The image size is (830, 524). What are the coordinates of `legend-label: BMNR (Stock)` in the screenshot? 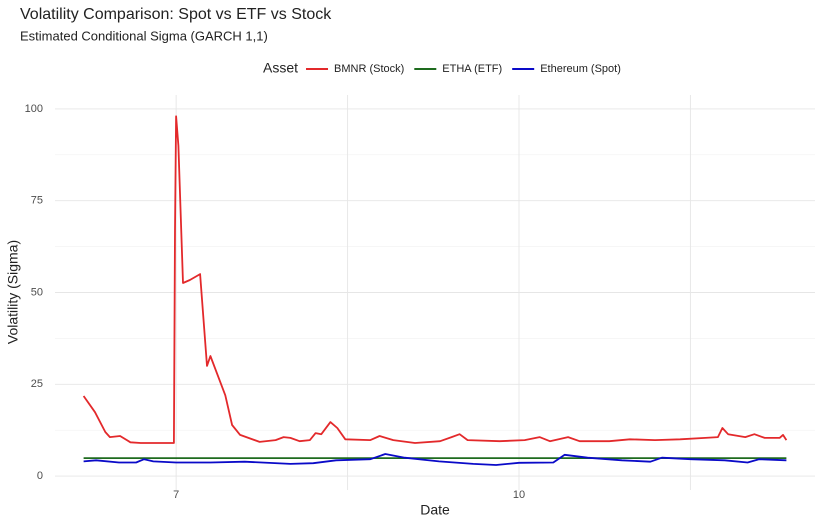 It's located at (369, 69).